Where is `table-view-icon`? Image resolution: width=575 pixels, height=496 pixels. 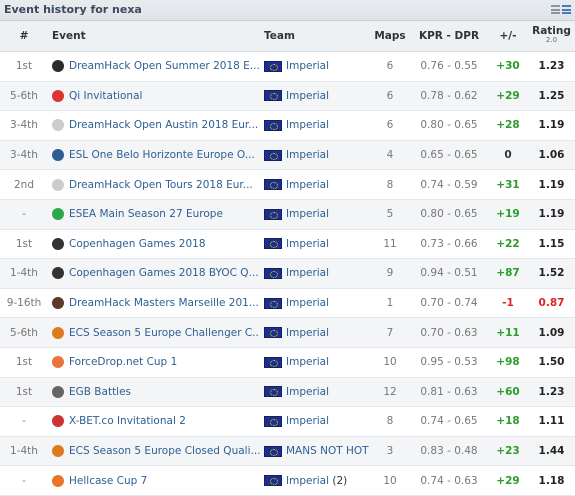 table-view-icon is located at coordinates (566, 9).